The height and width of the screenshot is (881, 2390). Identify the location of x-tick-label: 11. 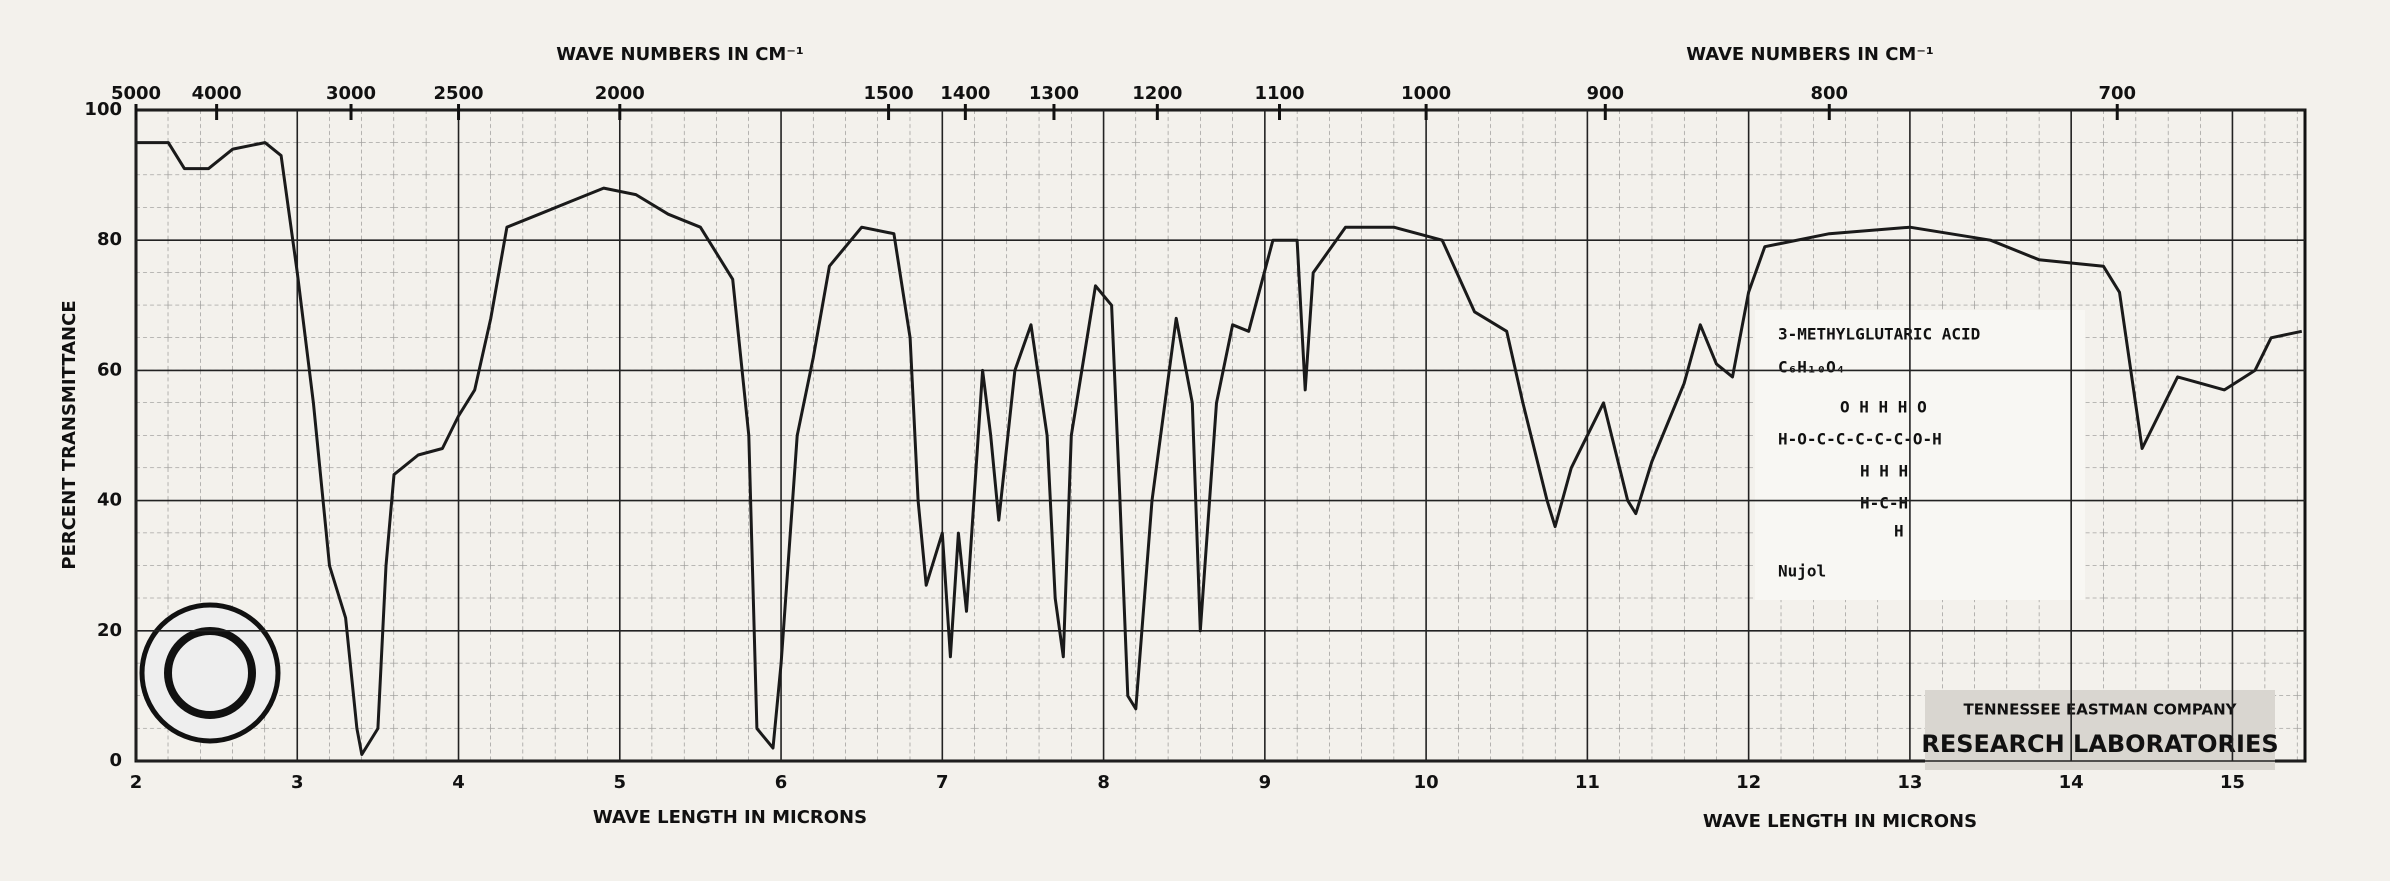
(1587, 782).